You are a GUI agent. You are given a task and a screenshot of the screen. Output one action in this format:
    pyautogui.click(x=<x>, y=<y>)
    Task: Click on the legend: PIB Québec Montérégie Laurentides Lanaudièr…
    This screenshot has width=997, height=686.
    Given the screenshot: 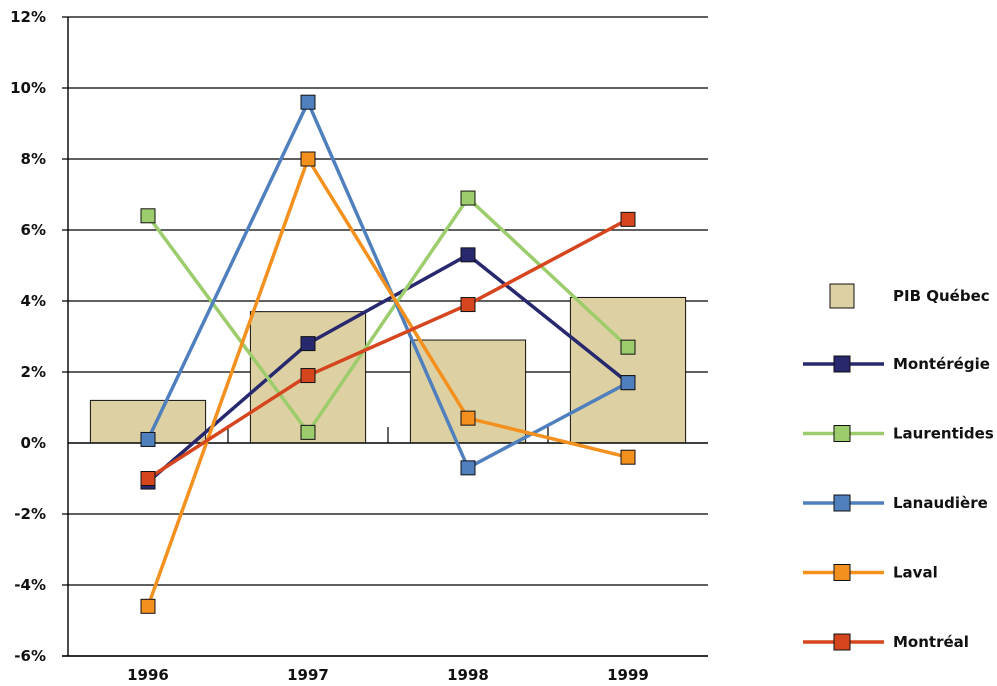 What is the action you would take?
    pyautogui.click(x=898, y=467)
    